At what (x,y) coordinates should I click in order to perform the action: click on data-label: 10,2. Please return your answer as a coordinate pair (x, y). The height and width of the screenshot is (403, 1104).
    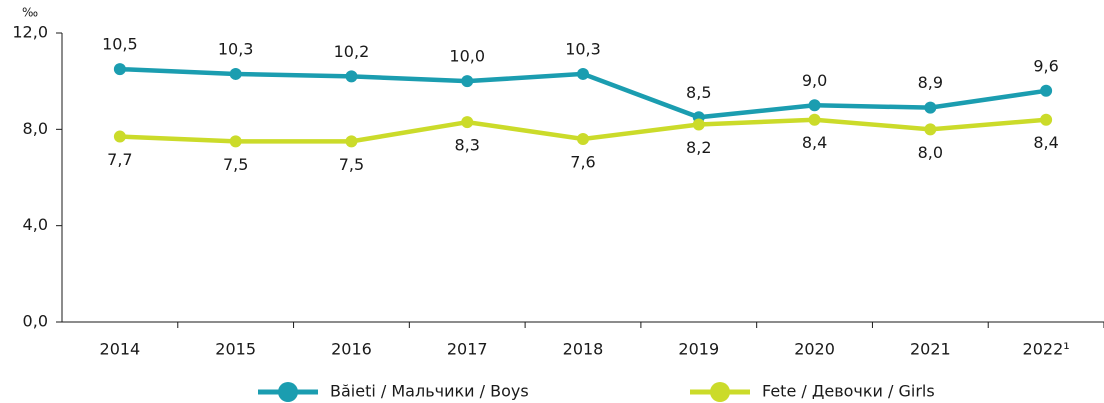
    Looking at the image, I should click on (352, 51).